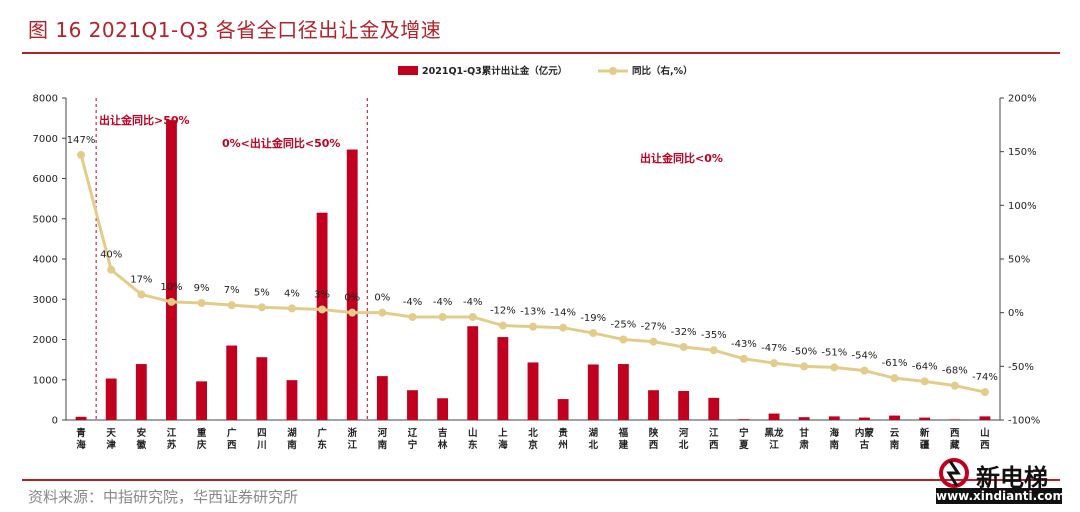 This screenshot has width=1080, height=512. What do you see at coordinates (503, 311) in the screenshot?
I see `data-label: -12%` at bounding box center [503, 311].